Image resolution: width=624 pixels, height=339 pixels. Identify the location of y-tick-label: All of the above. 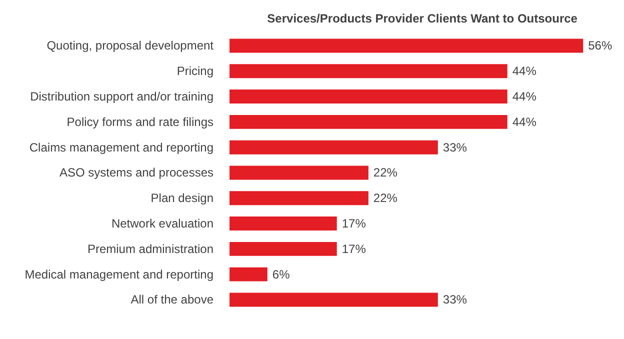
(172, 299).